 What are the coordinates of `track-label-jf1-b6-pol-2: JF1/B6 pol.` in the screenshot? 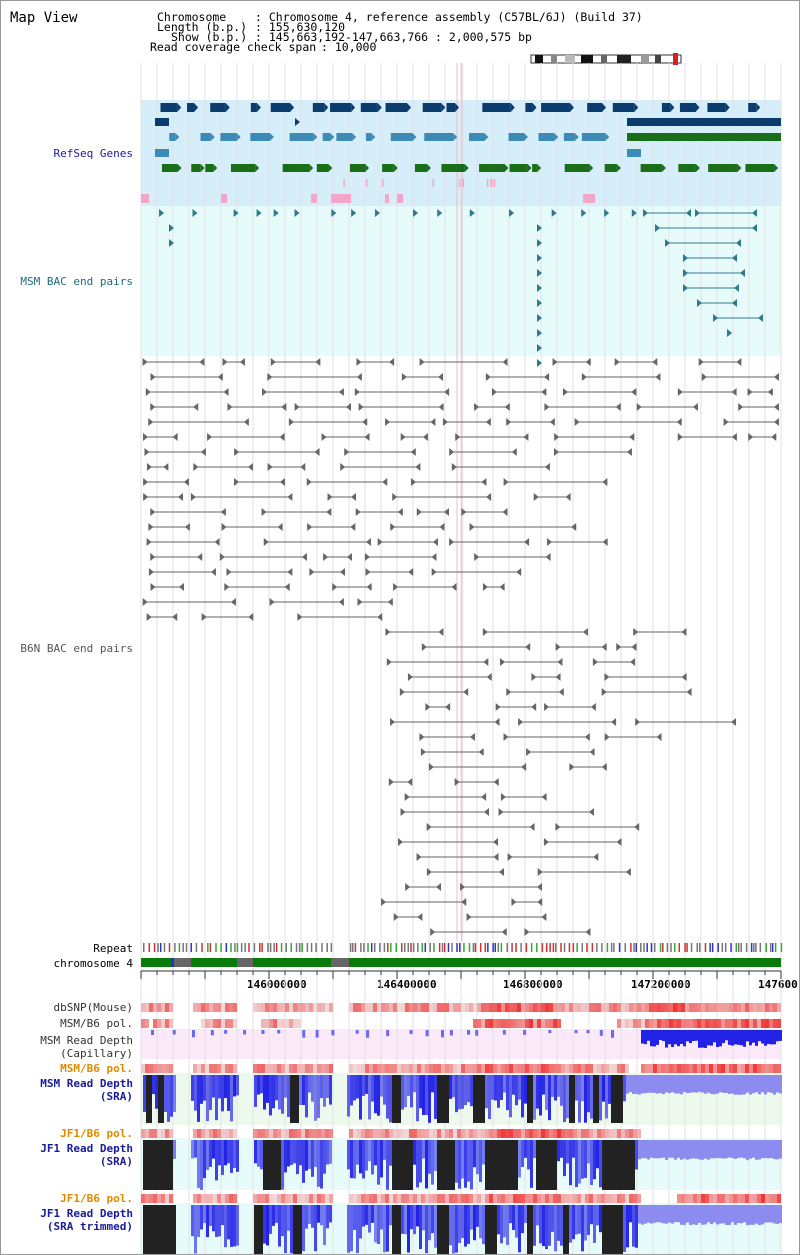 It's located at (96, 1198).